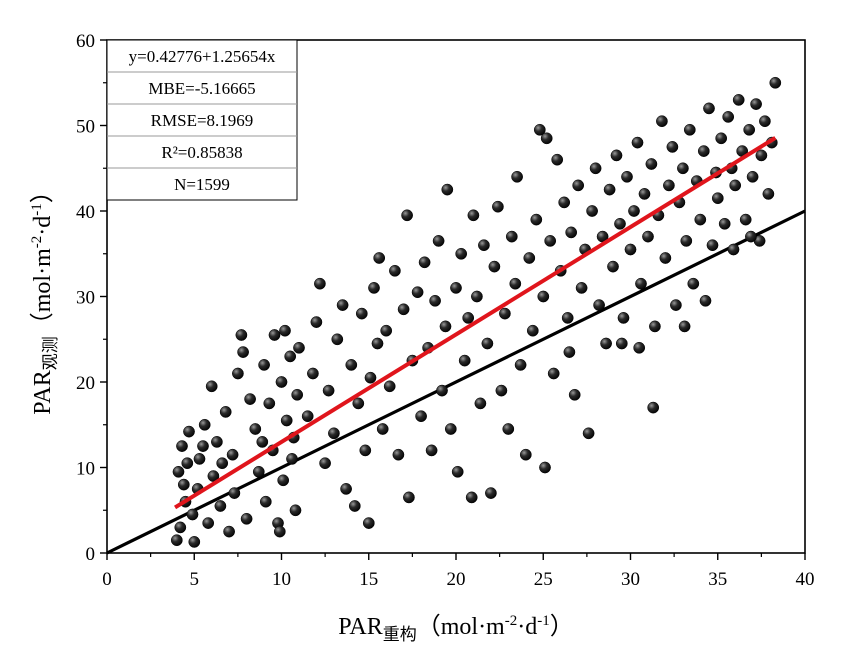 The width and height of the screenshot is (844, 656). What do you see at coordinates (195, 579) in the screenshot?
I see `x-tick-label: 5` at bounding box center [195, 579].